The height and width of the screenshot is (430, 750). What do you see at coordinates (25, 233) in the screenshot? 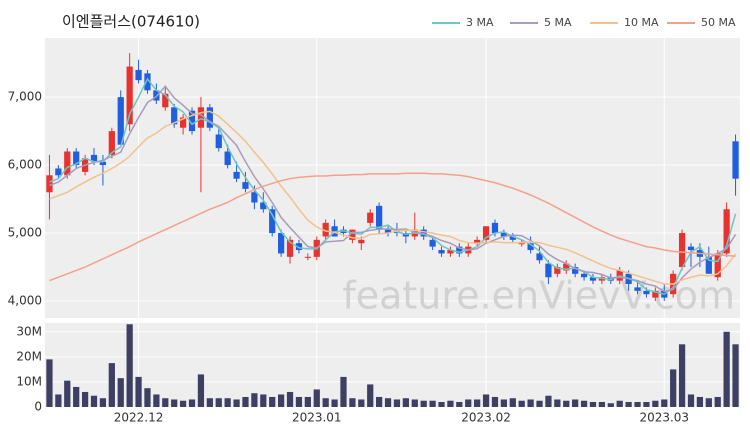
I see `y-tick-label: 5,000` at bounding box center [25, 233].